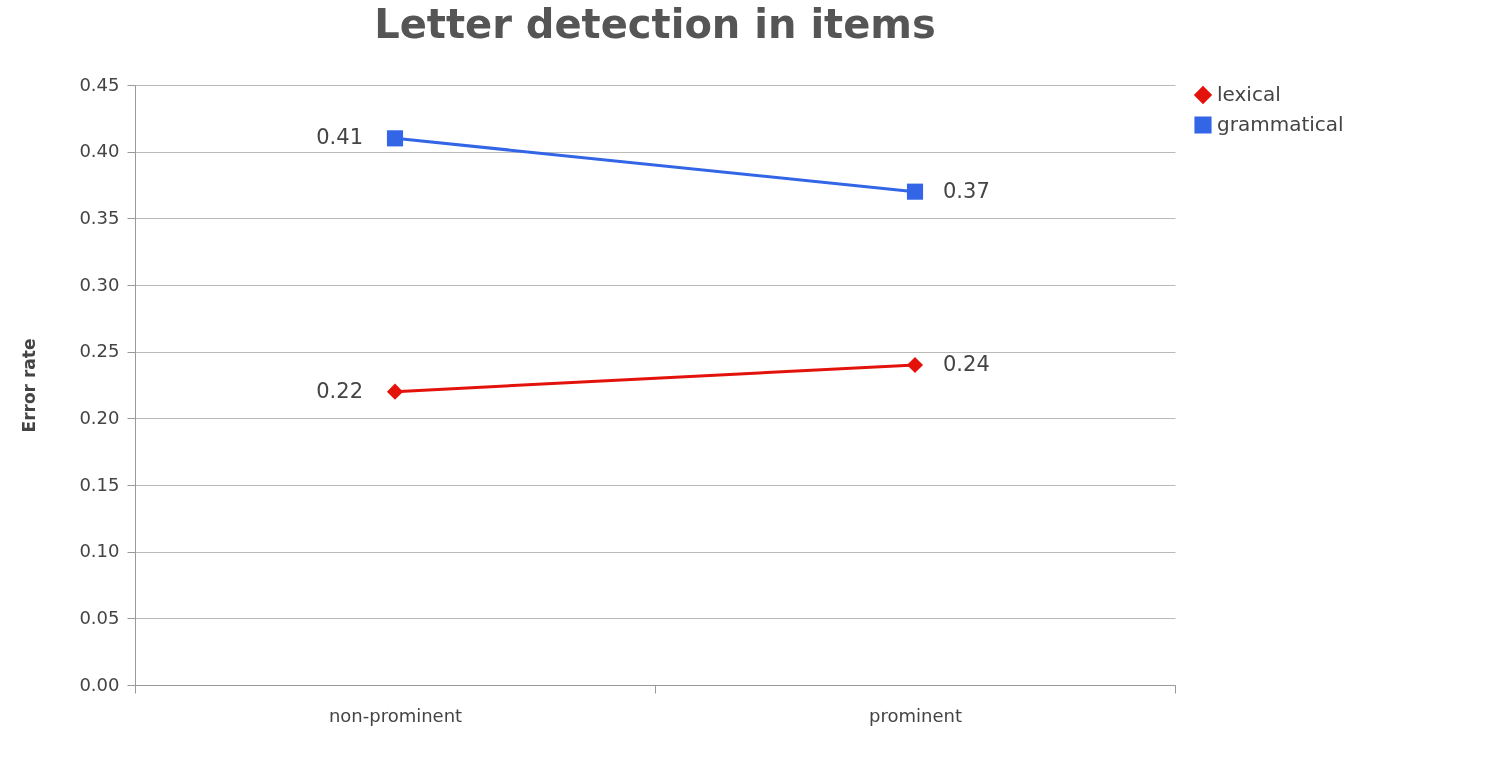 This screenshot has height=777, width=1499. Describe the element at coordinates (339, 137) in the screenshot. I see `data-label: 0.41` at that location.